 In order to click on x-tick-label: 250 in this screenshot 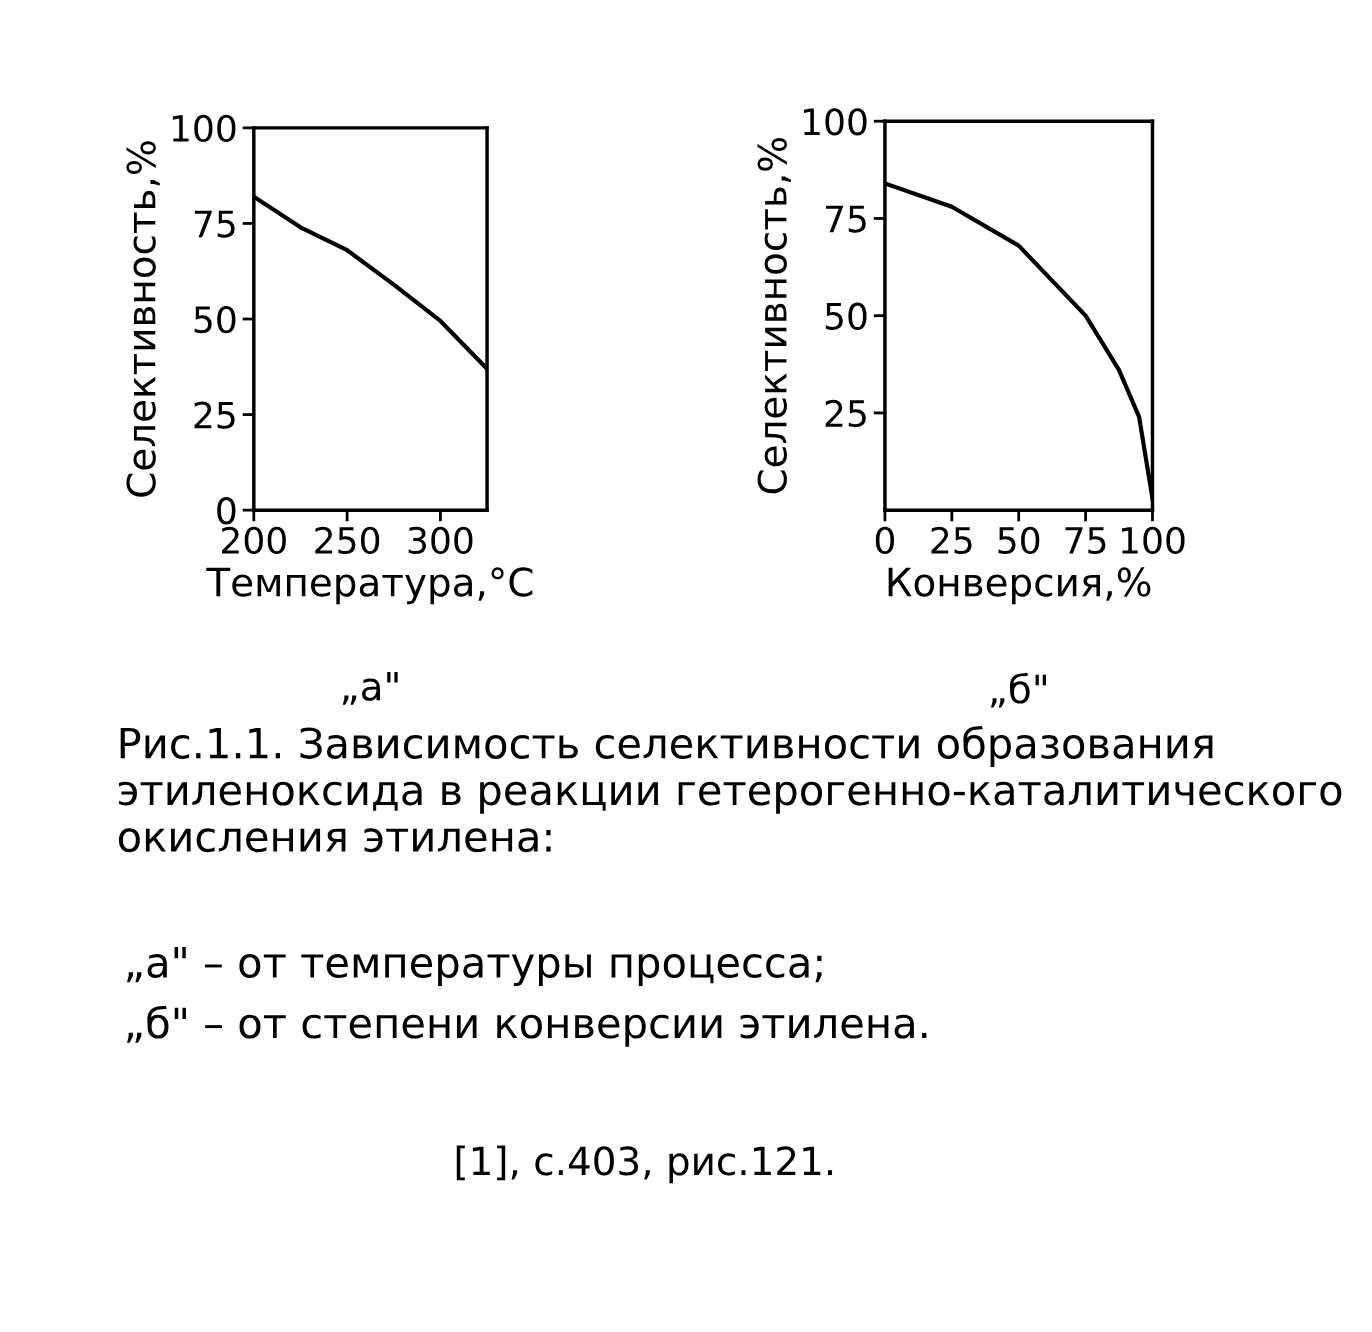, I will do `click(347, 540)`.